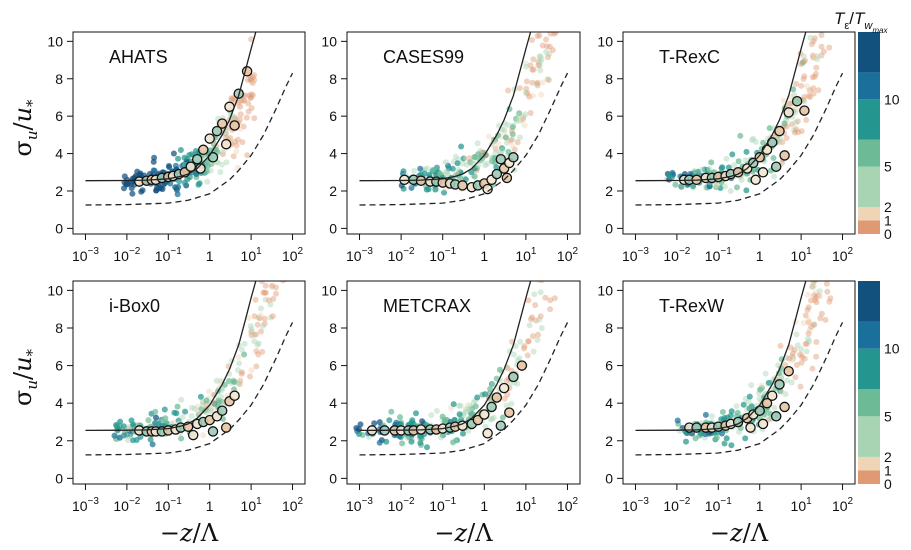  I want to click on y-tick-label: 0, so click(333, 478).